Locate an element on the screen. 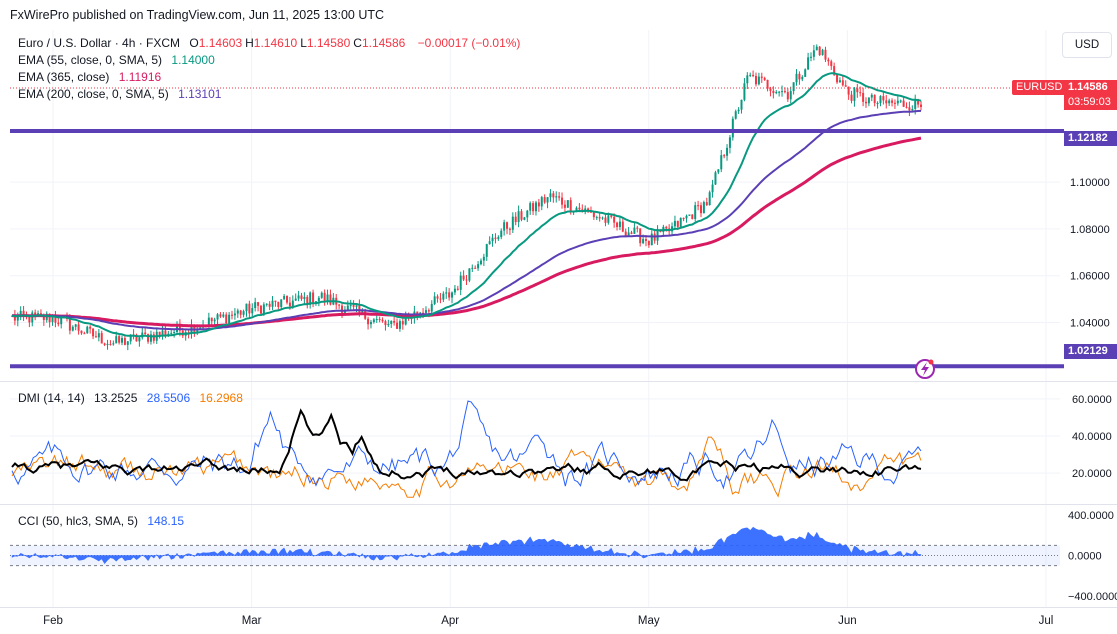  price-axis is located at coordinates (1088, 318).